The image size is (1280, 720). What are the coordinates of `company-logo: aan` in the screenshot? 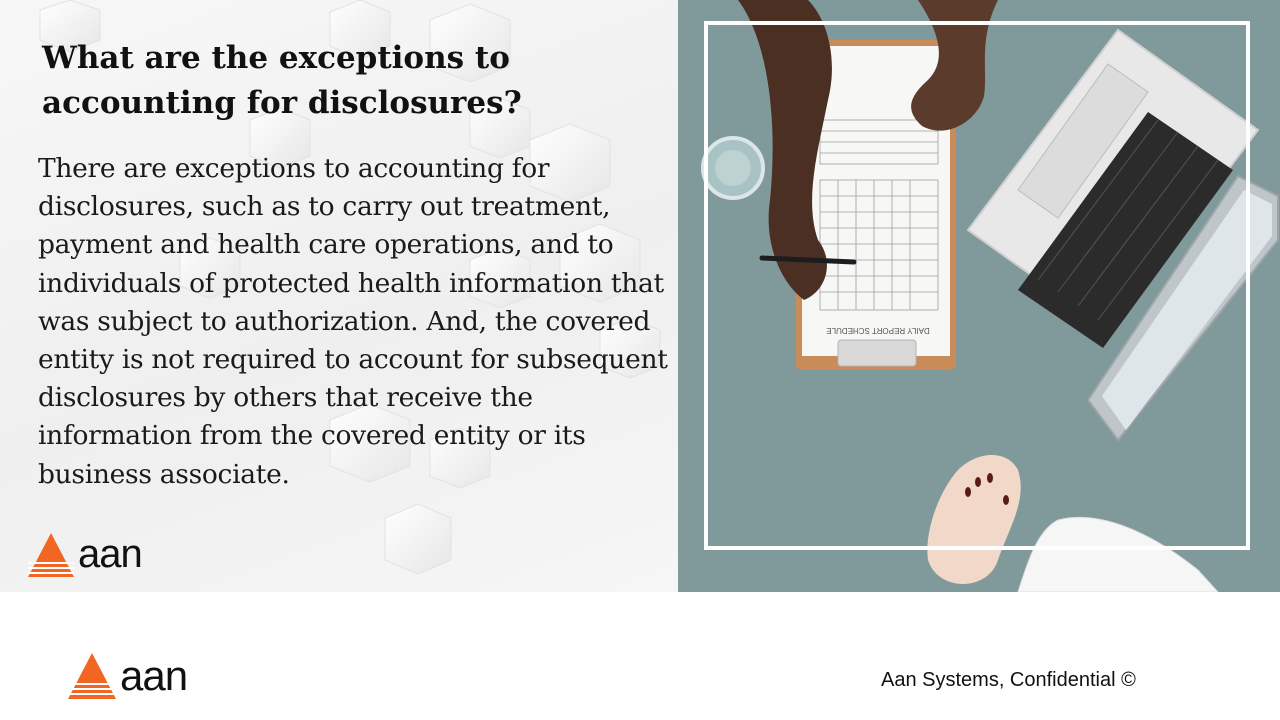 It's located at (128, 676).